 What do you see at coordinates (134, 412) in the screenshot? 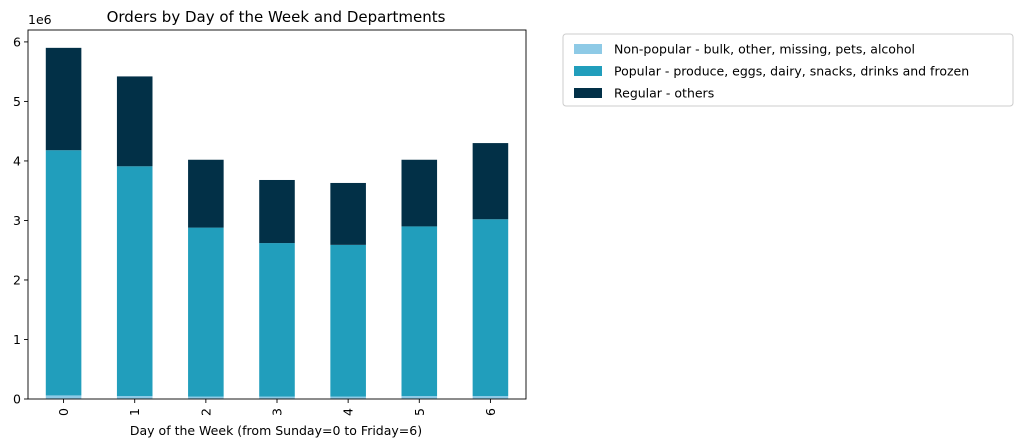
I see `x-tick-label: 1` at bounding box center [134, 412].